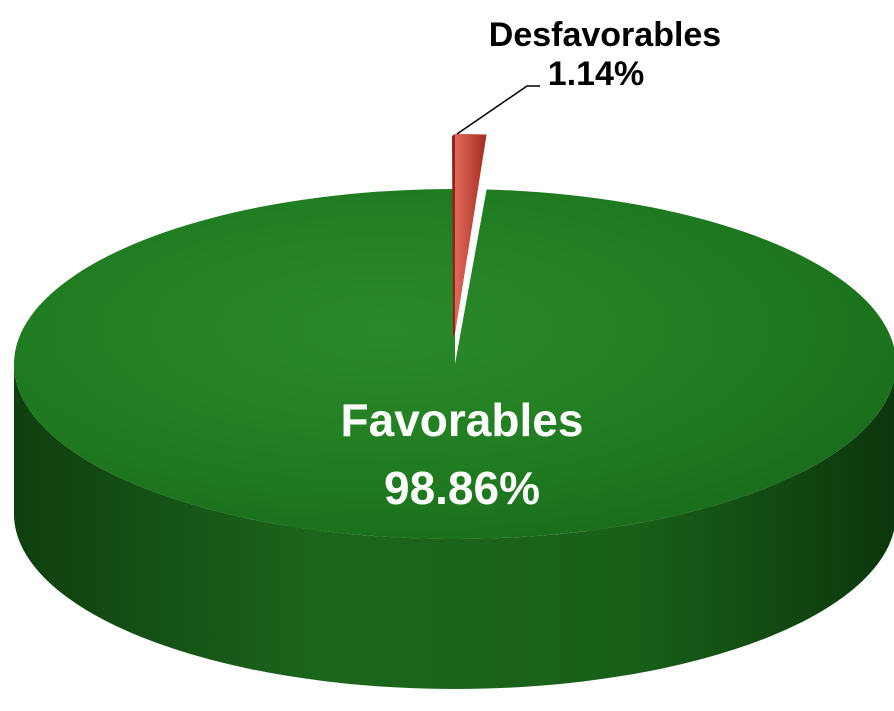 This screenshot has height=711, width=894. Describe the element at coordinates (471, 234) in the screenshot. I see `slice-desfavorables` at that location.